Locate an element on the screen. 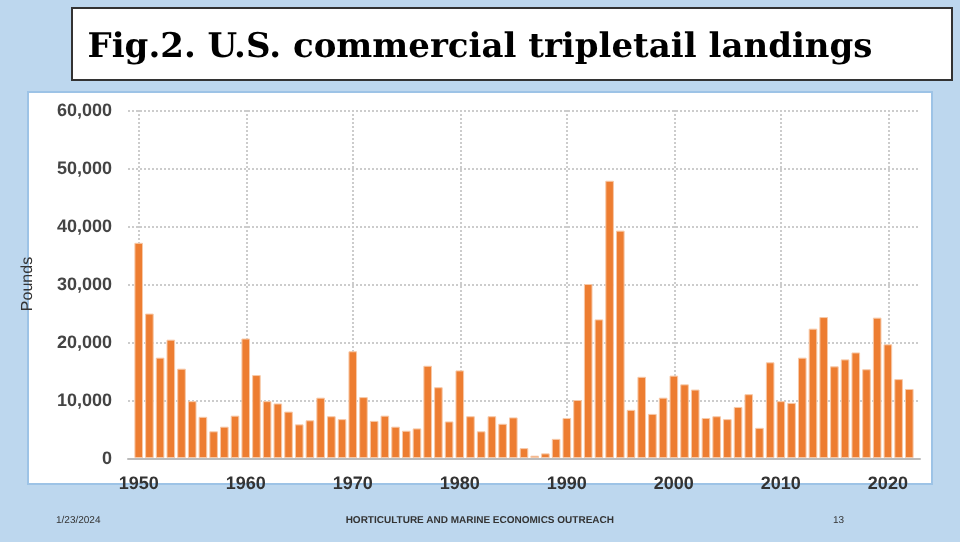 Image resolution: width=960 pixels, height=542 pixels. y-tick-label: 0 is located at coordinates (106, 458).